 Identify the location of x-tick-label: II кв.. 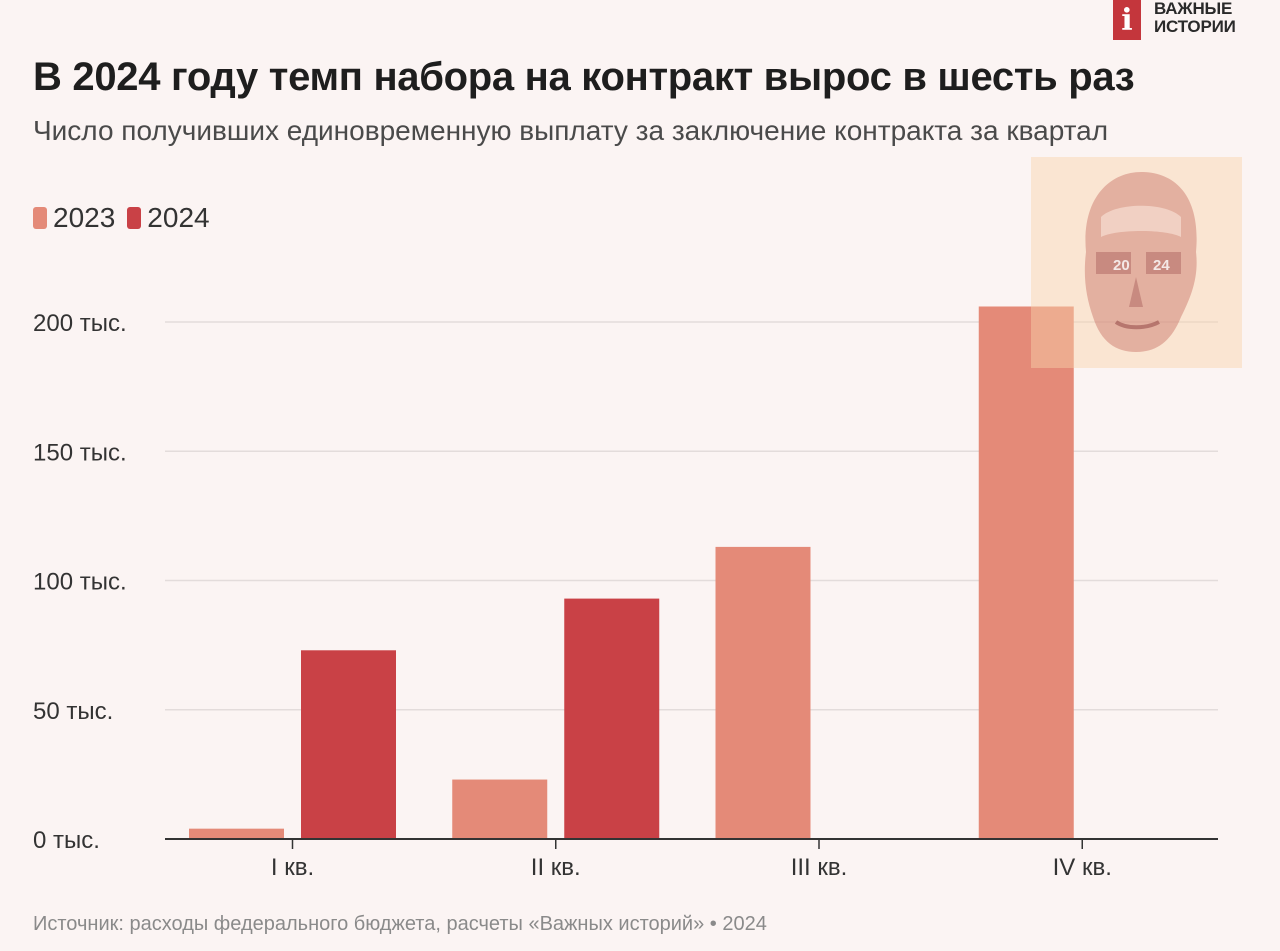
(556, 867).